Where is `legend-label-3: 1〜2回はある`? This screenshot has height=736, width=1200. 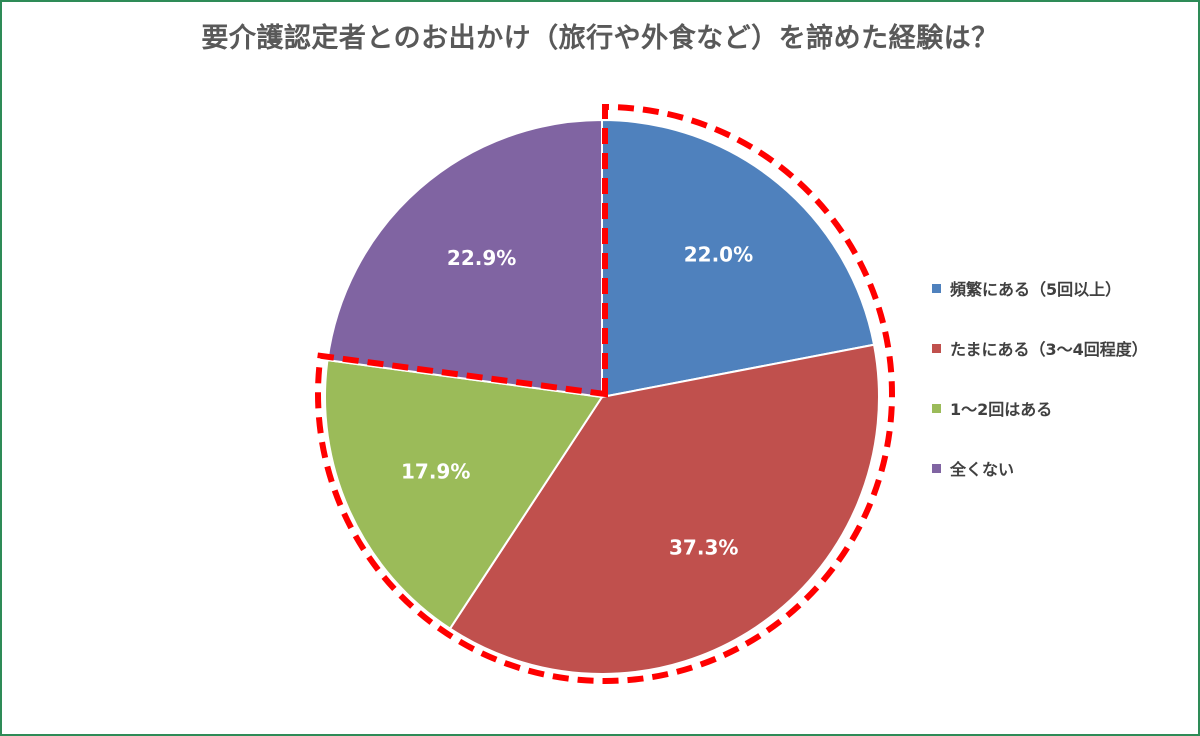 legend-label-3: 1〜2回はある is located at coordinates (1001, 409).